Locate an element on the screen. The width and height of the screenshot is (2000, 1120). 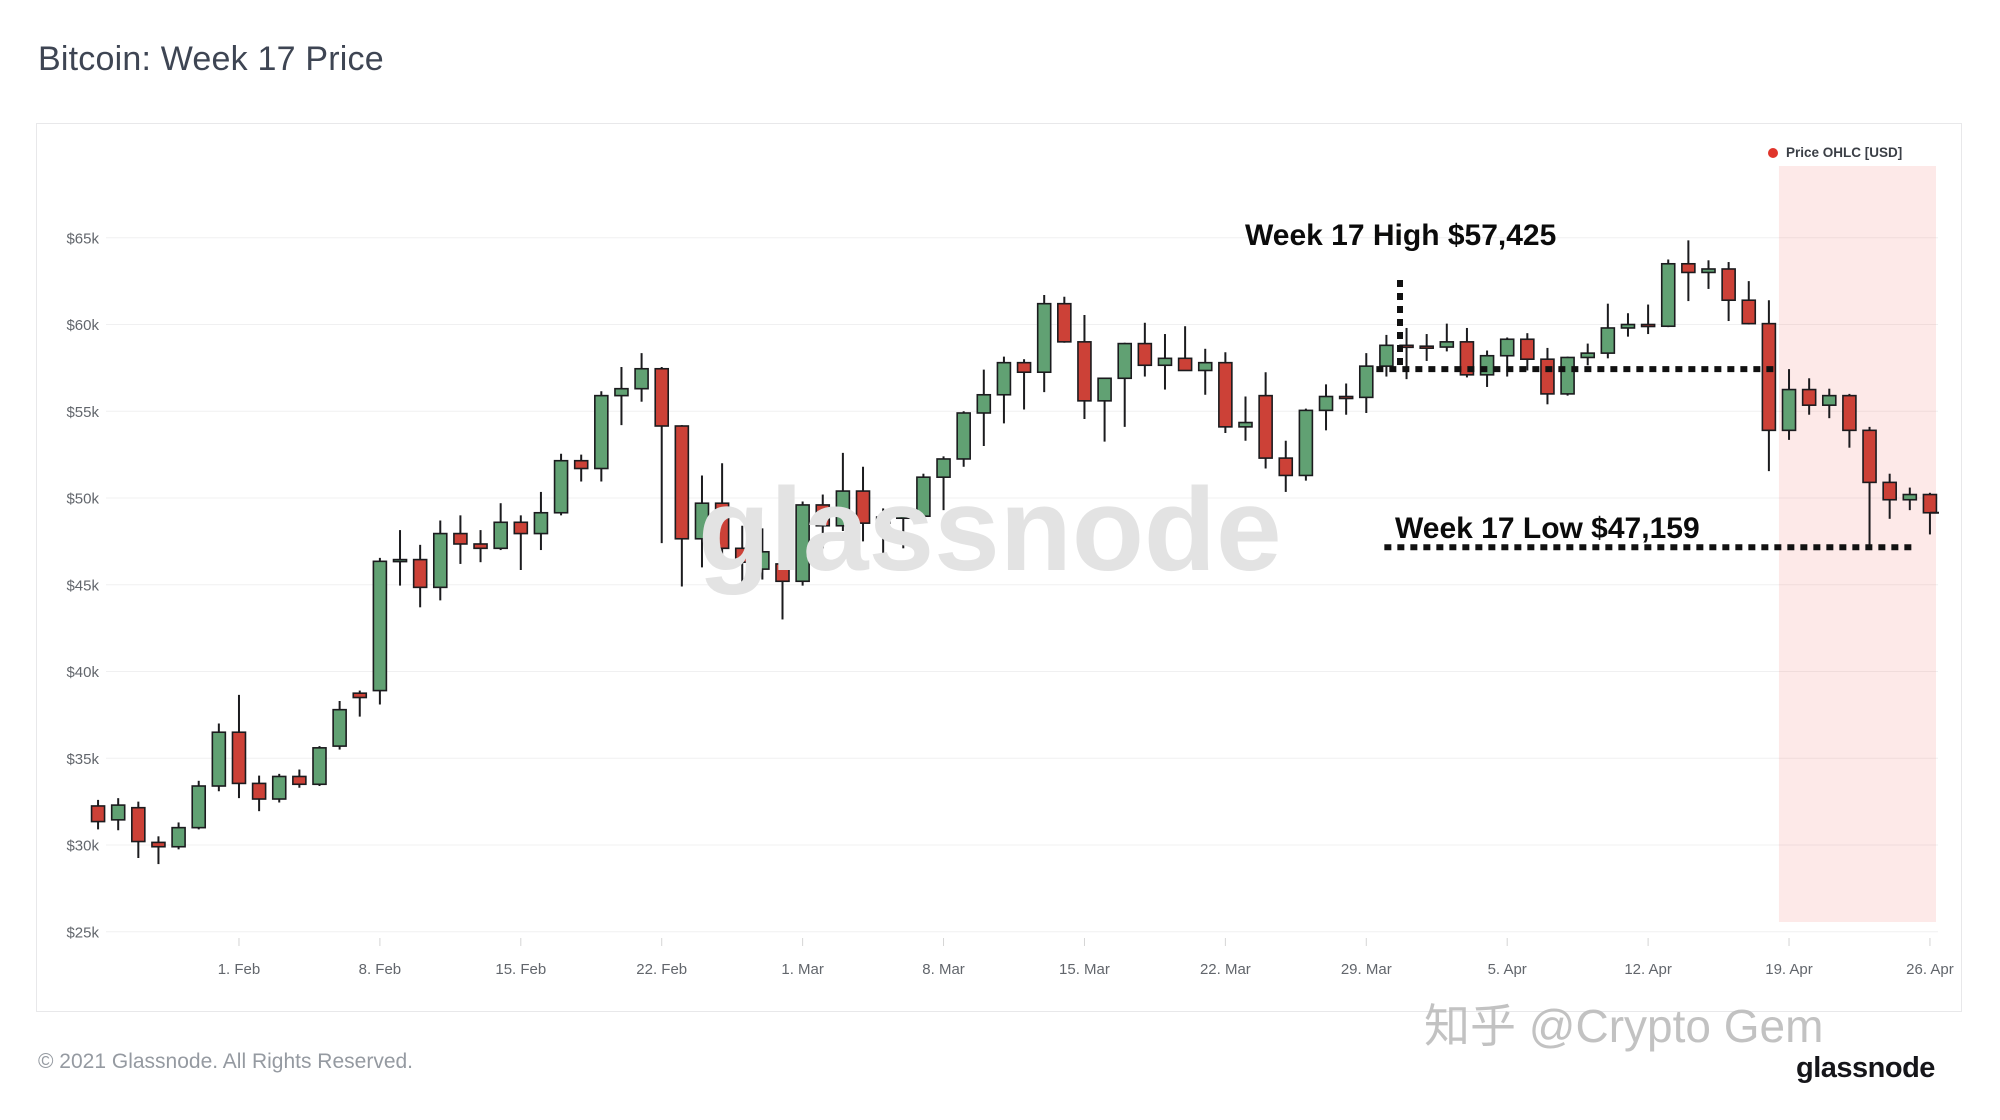
y-axis-label: $50k is located at coordinates (82, 499).